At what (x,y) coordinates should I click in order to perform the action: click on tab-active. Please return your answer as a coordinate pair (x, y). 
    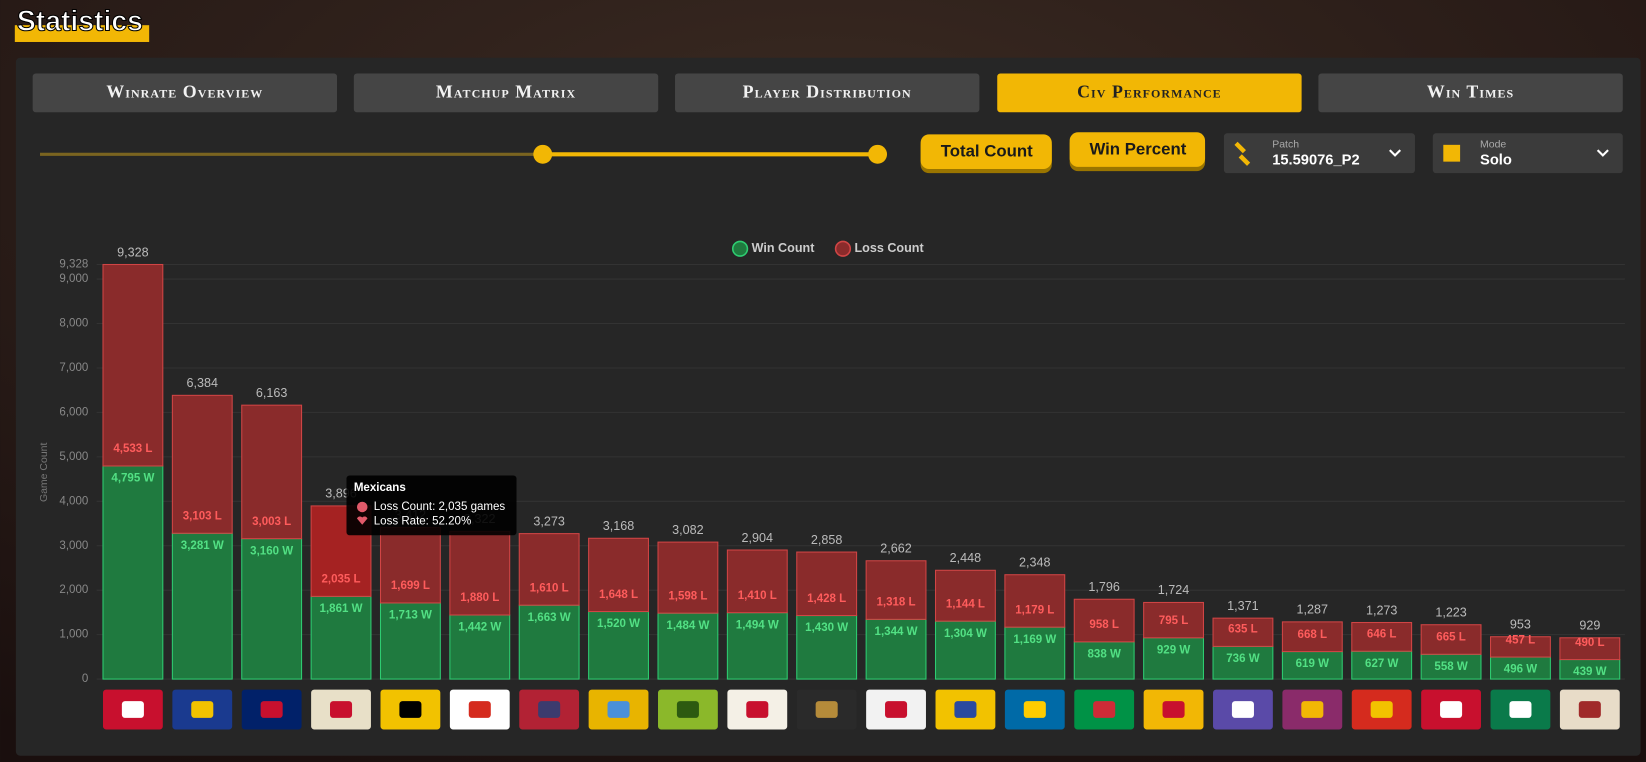
    Looking at the image, I should click on (1149, 93).